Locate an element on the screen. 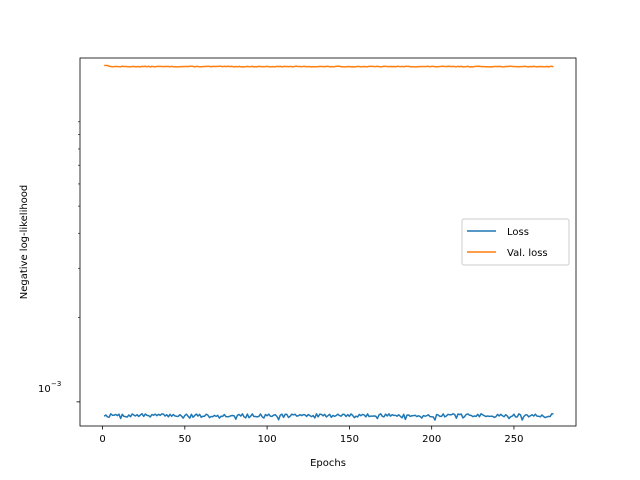 The image size is (640, 480). y-axis-ticks is located at coordinates (78, 262).